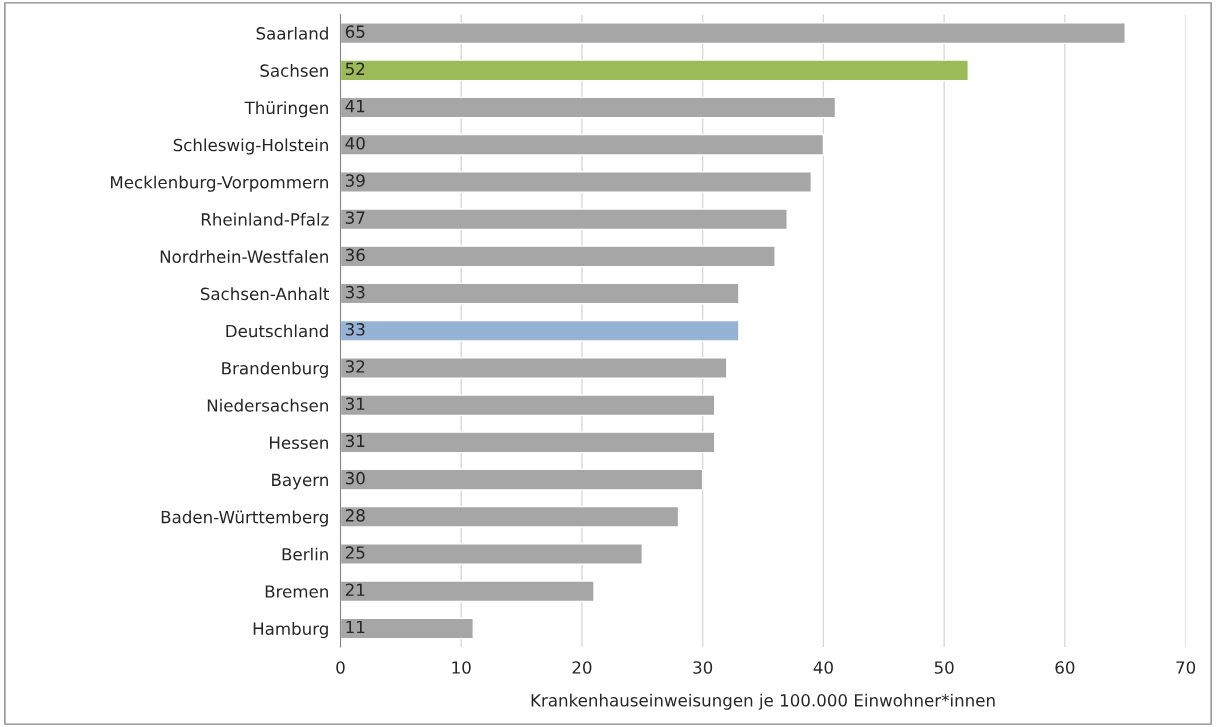 The height and width of the screenshot is (727, 1216). Describe the element at coordinates (264, 294) in the screenshot. I see `y-tick-label: Sachsen-Anhalt` at that location.